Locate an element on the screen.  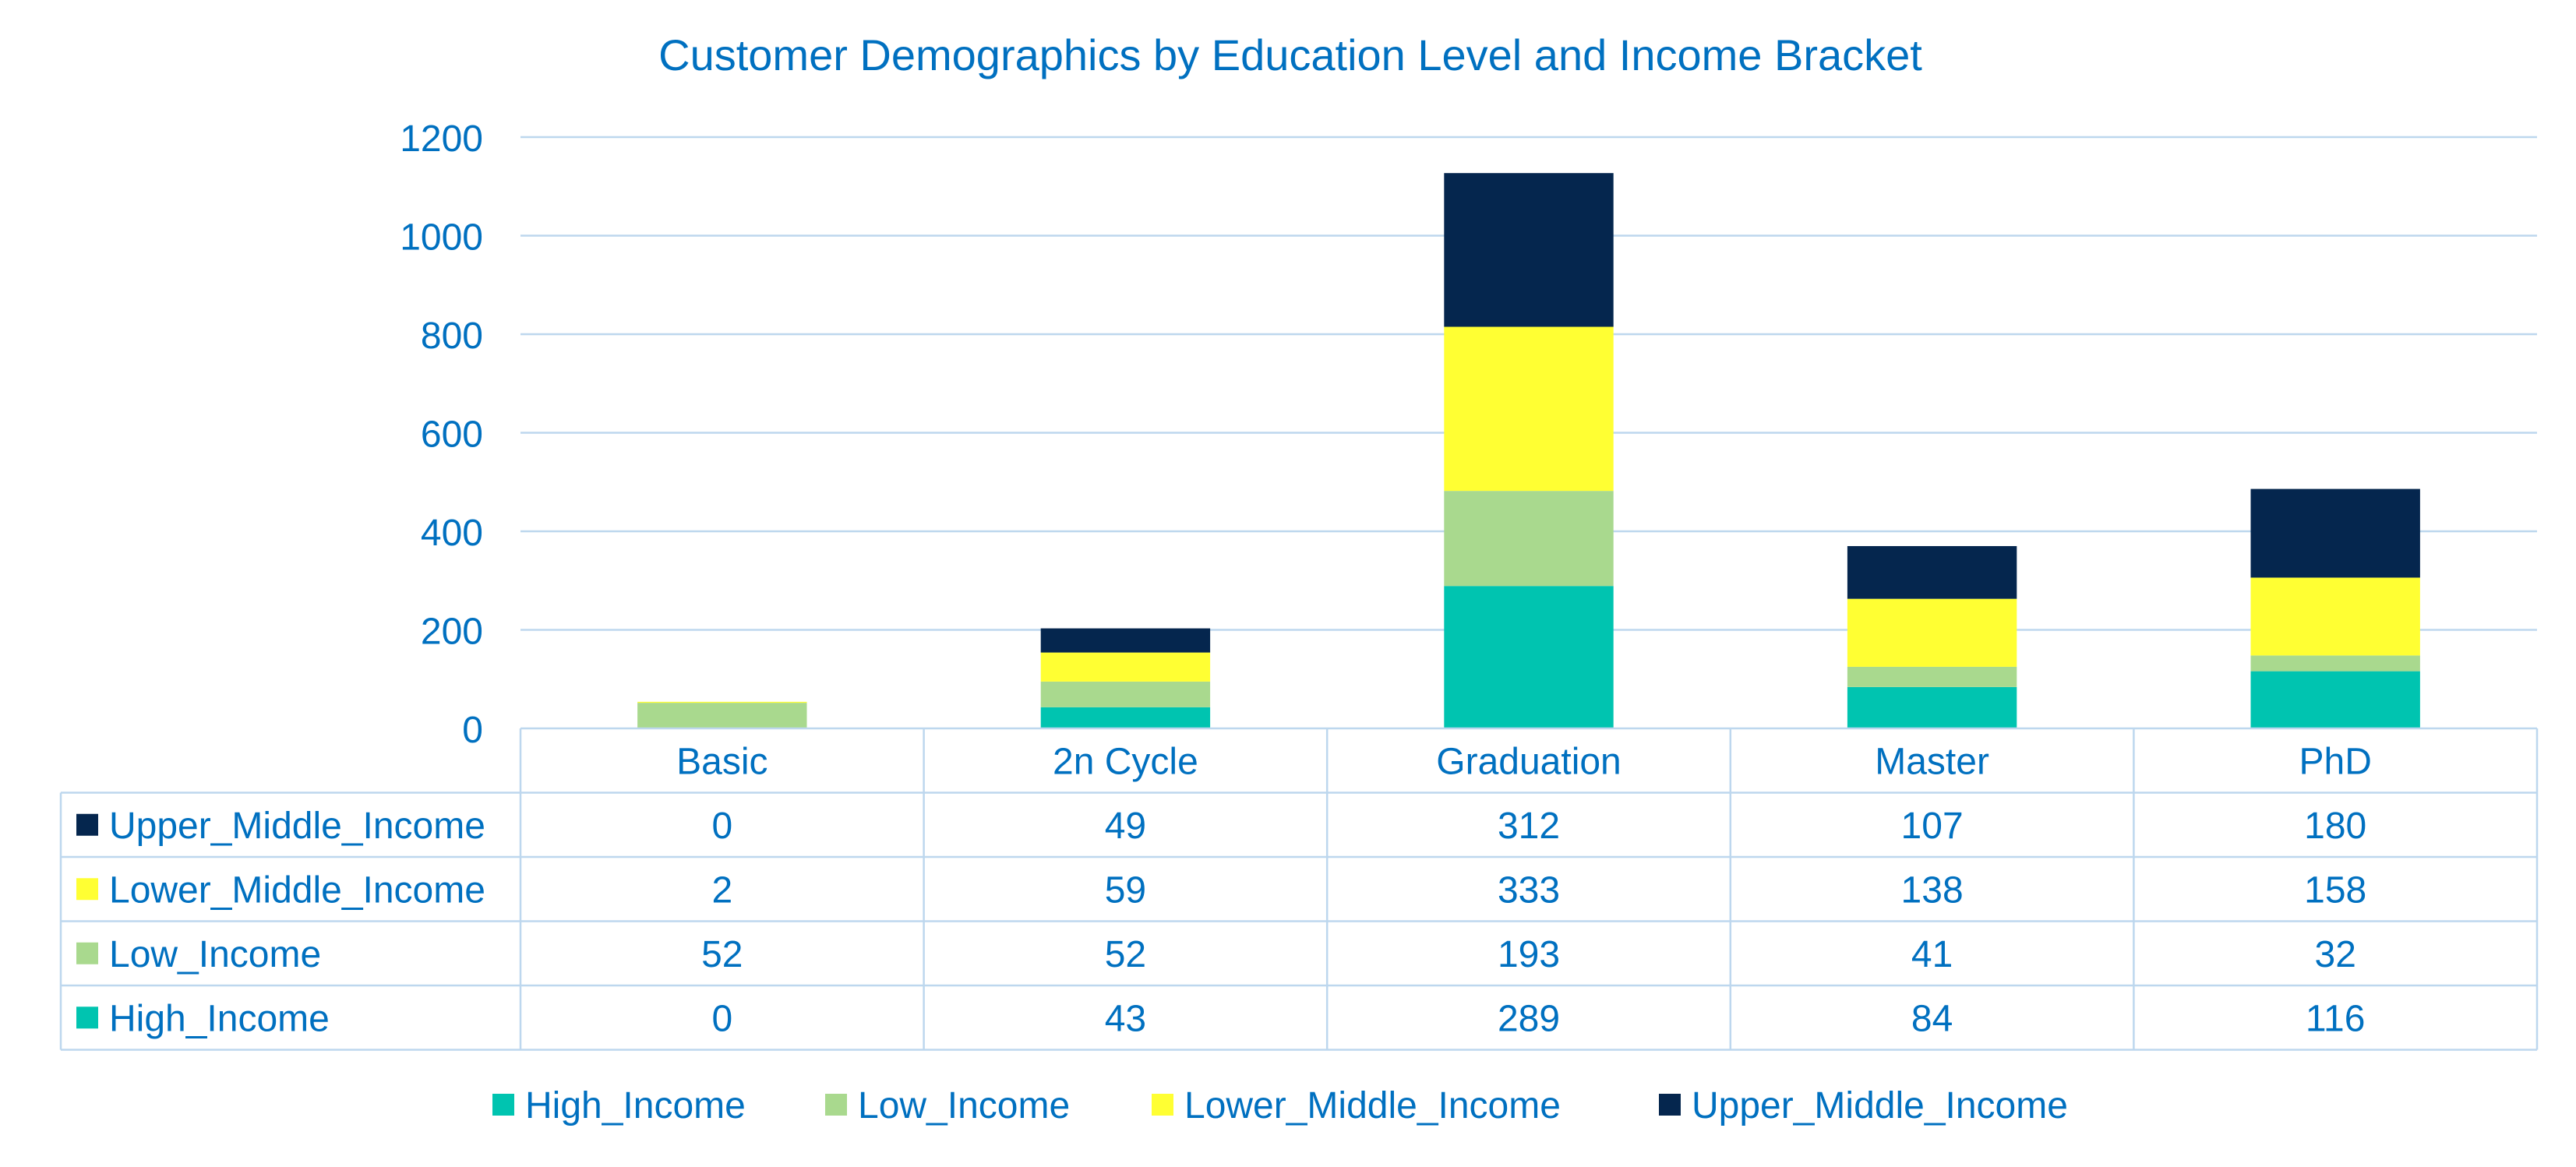
bar-low-income-2n-cycle is located at coordinates (1125, 694).